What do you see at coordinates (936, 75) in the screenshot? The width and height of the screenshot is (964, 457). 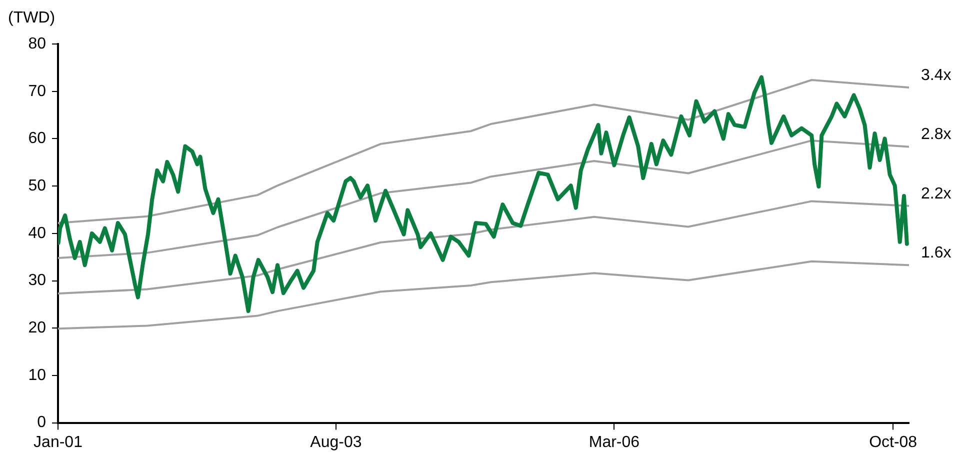 I see `series-label: 3.4x` at bounding box center [936, 75].